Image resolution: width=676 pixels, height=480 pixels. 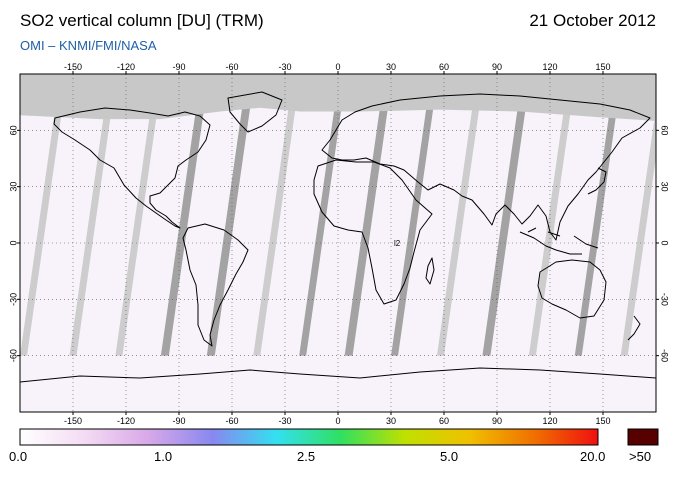 What do you see at coordinates (126, 421) in the screenshot?
I see `lon-label-bottom-1: -120` at bounding box center [126, 421].